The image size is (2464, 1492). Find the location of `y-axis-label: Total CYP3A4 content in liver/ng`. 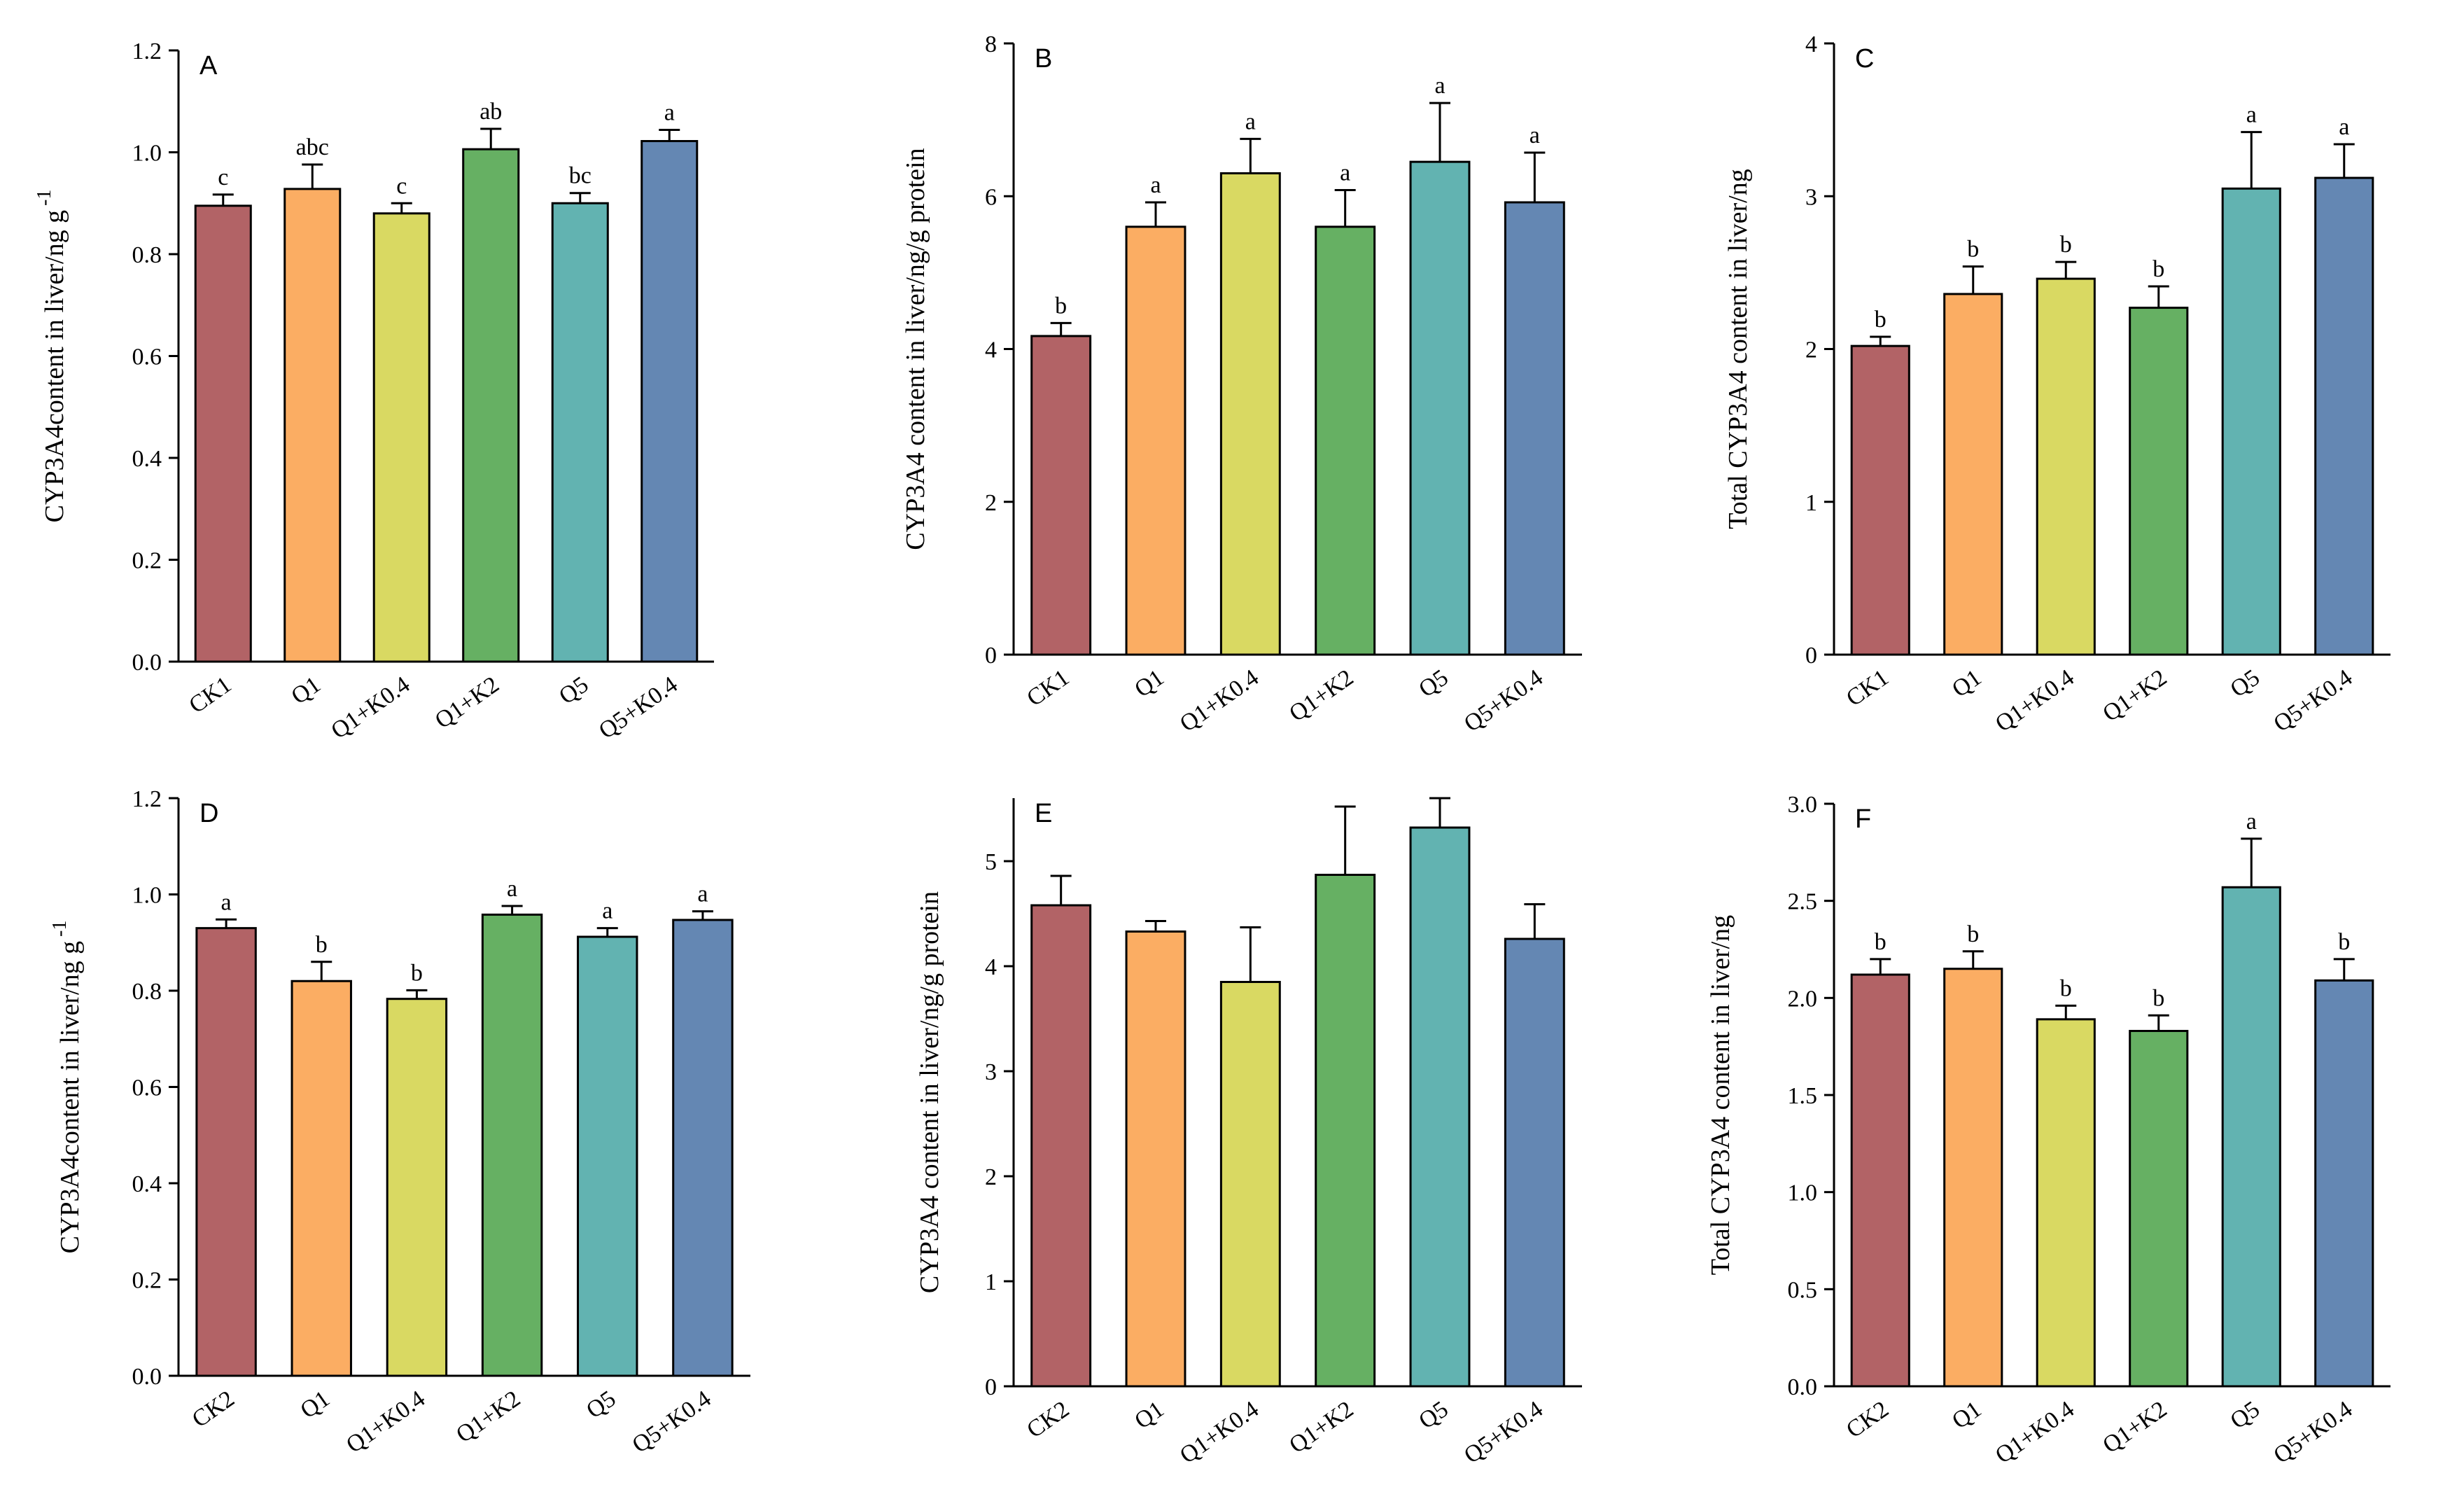

y-axis-label: Total CYP3A4 content in liver/ng is located at coordinates (1720, 1095).